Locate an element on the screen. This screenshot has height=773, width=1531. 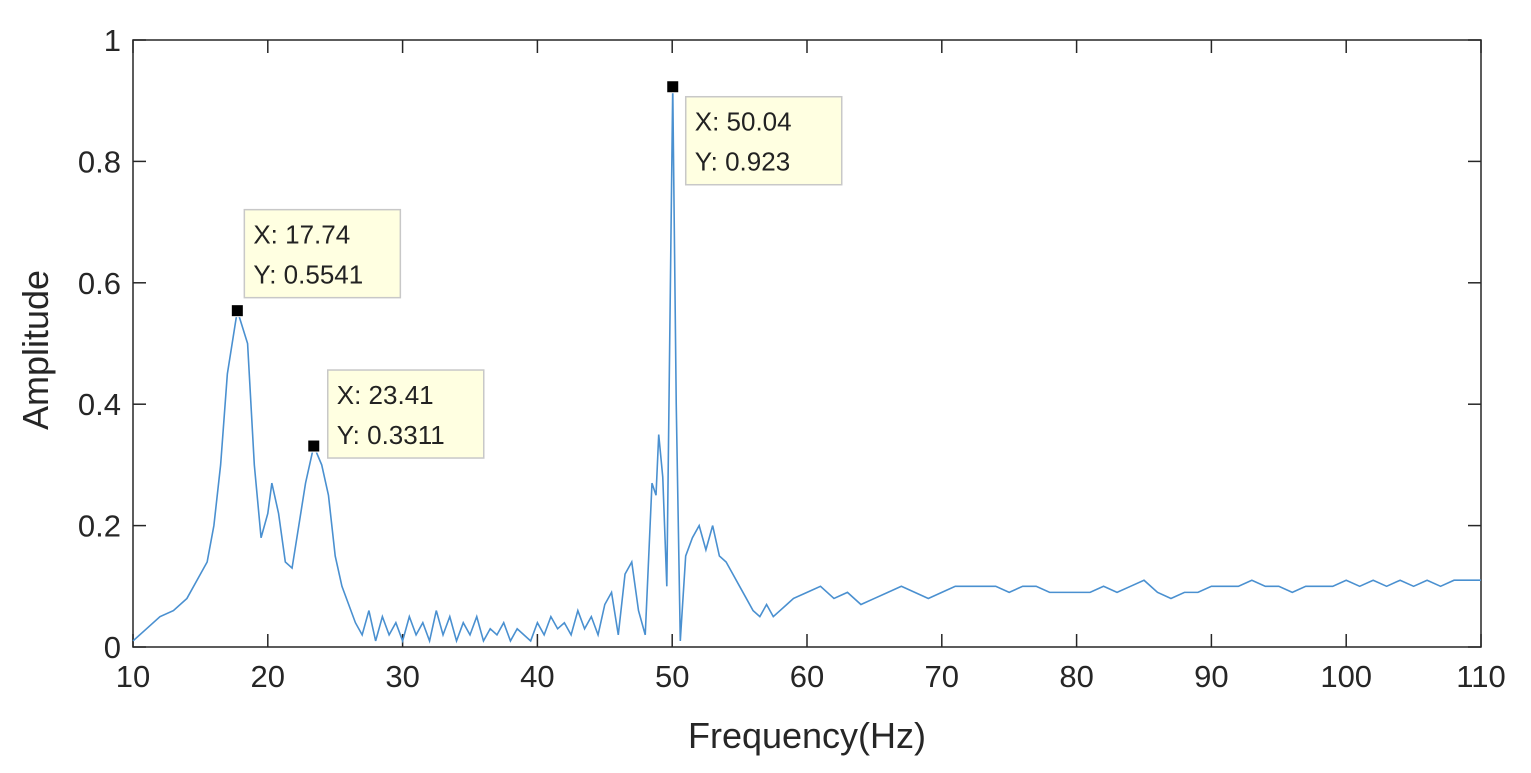
x-tick-label: 90 is located at coordinates (1211, 676).